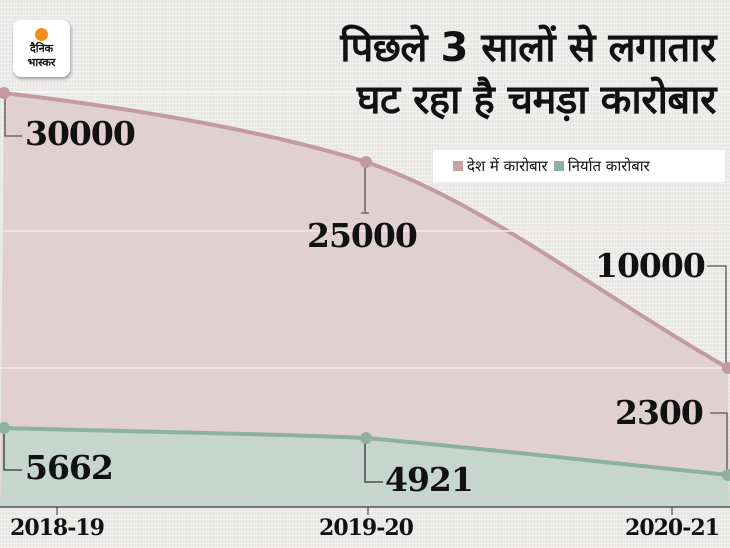  Describe the element at coordinates (366, 528) in the screenshot. I see `x-label-2019-20: 2019-20` at that location.